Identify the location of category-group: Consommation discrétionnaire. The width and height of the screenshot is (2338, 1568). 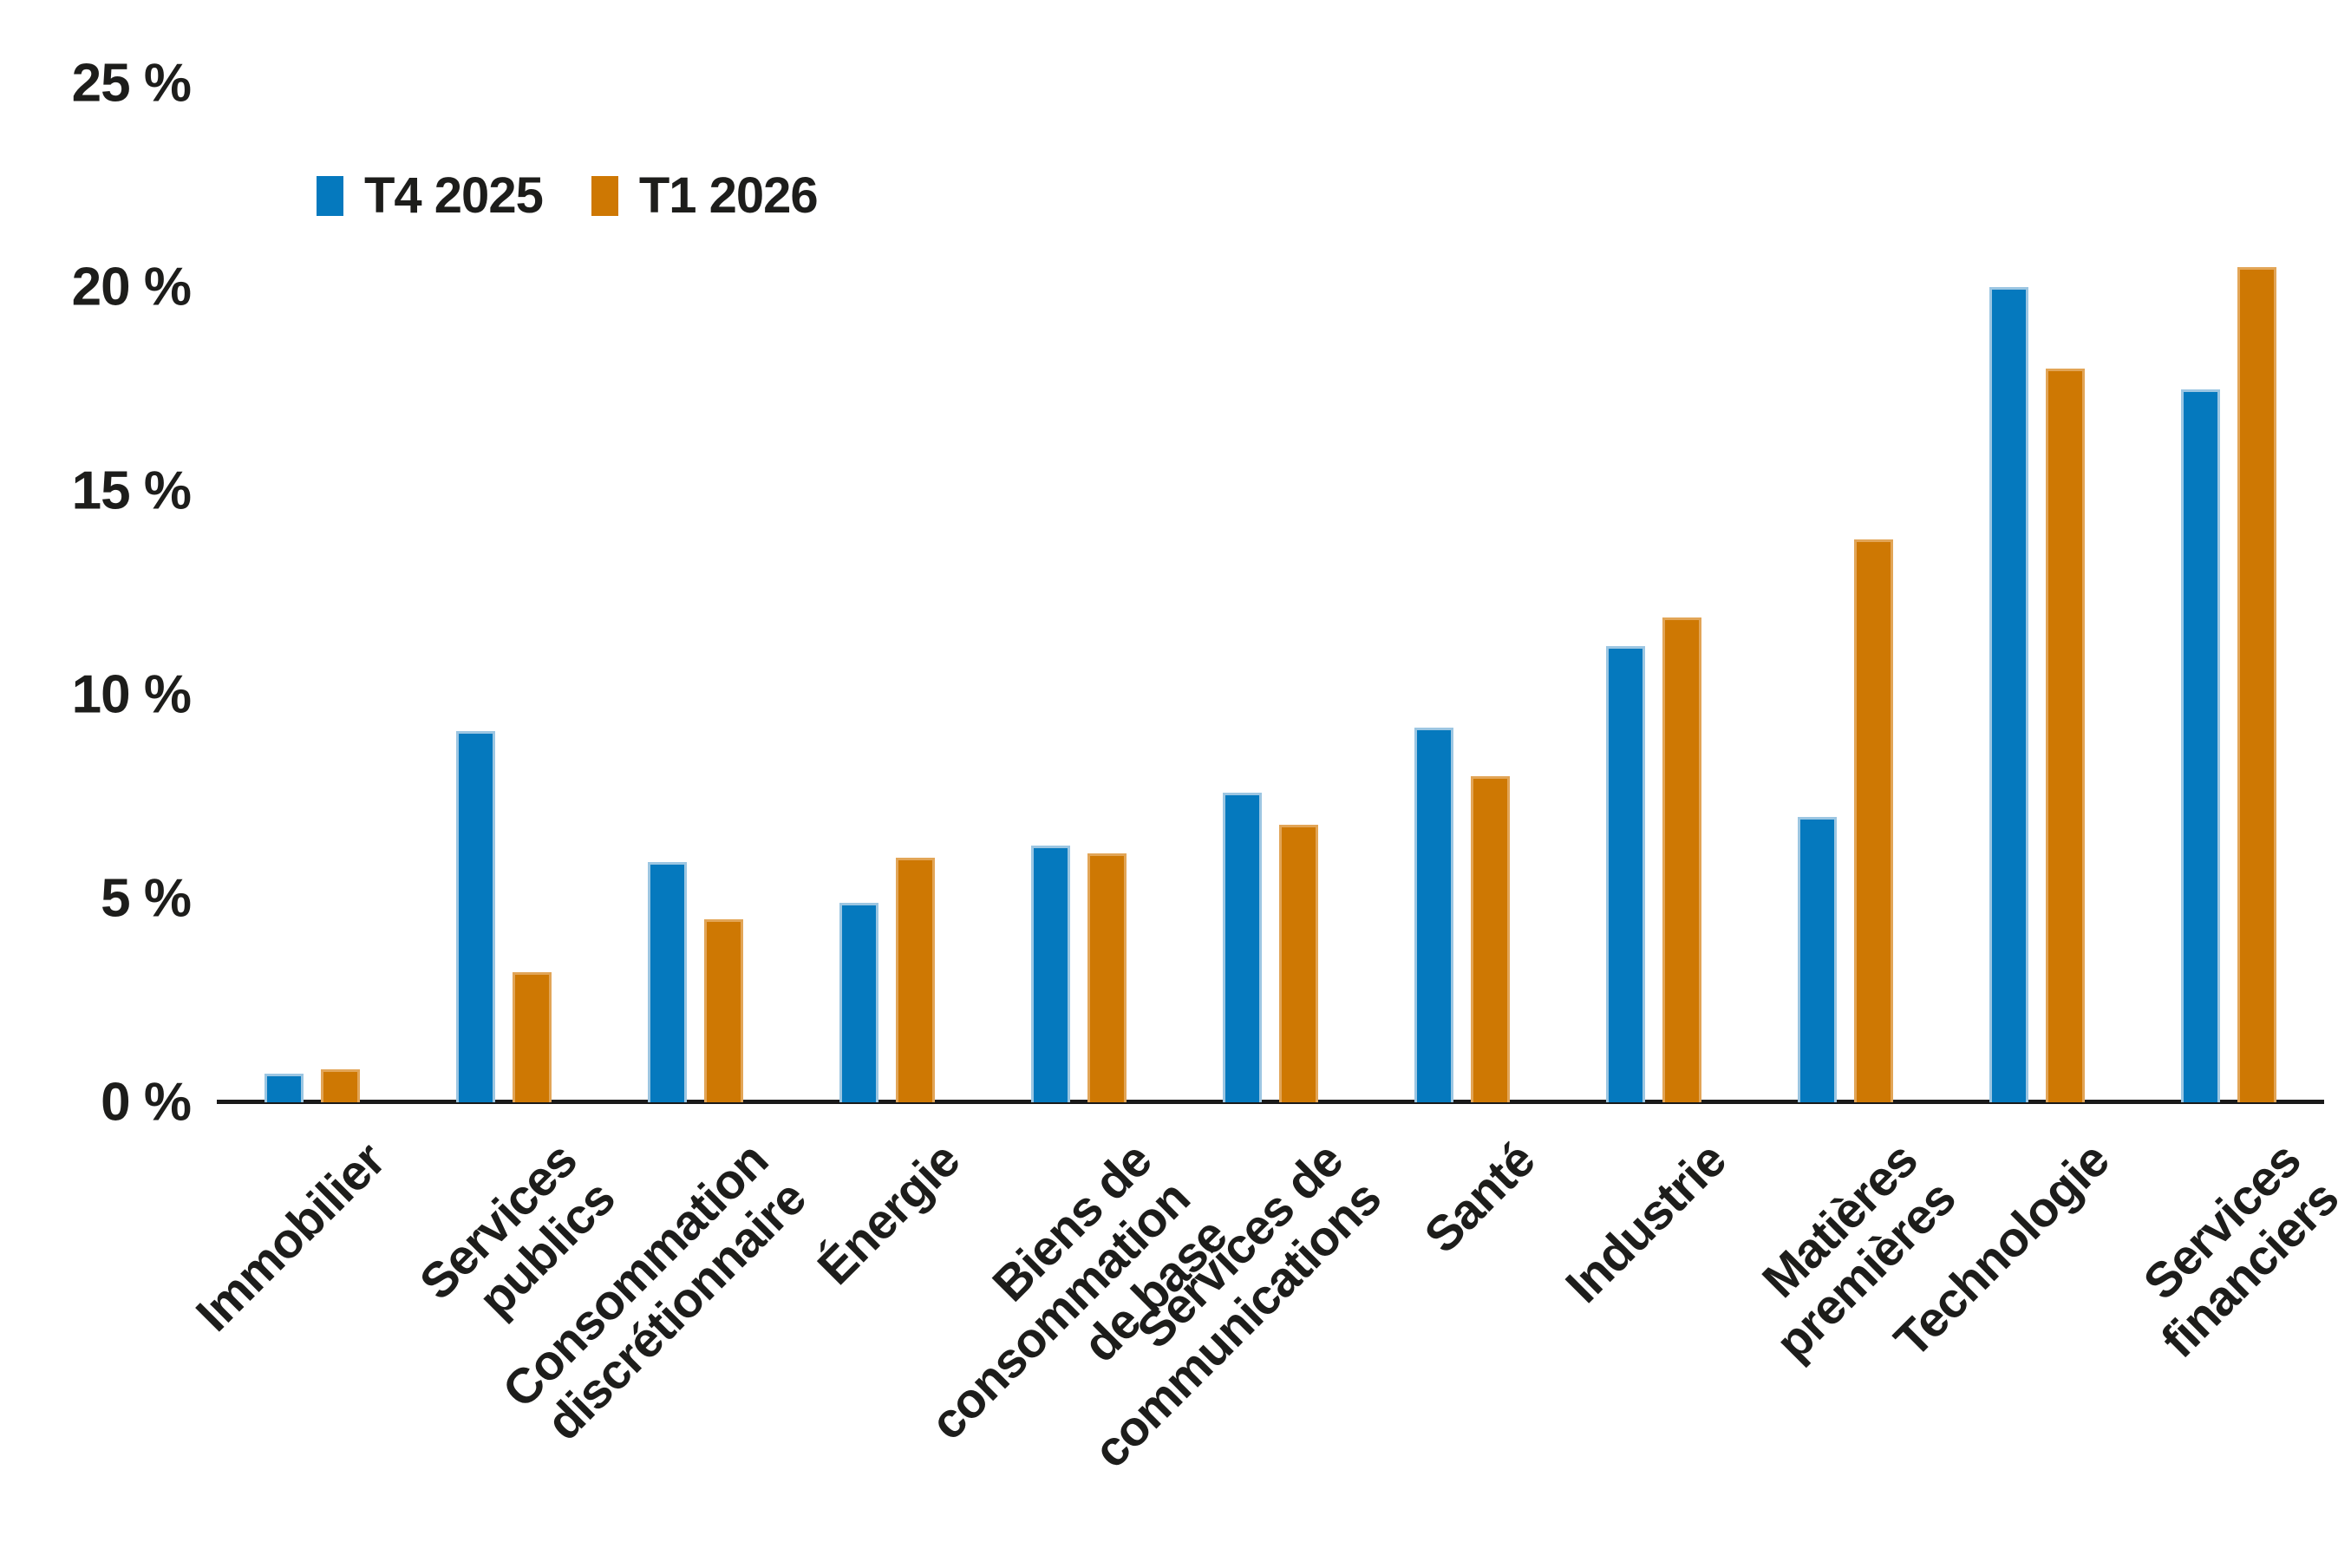
(655, 767).